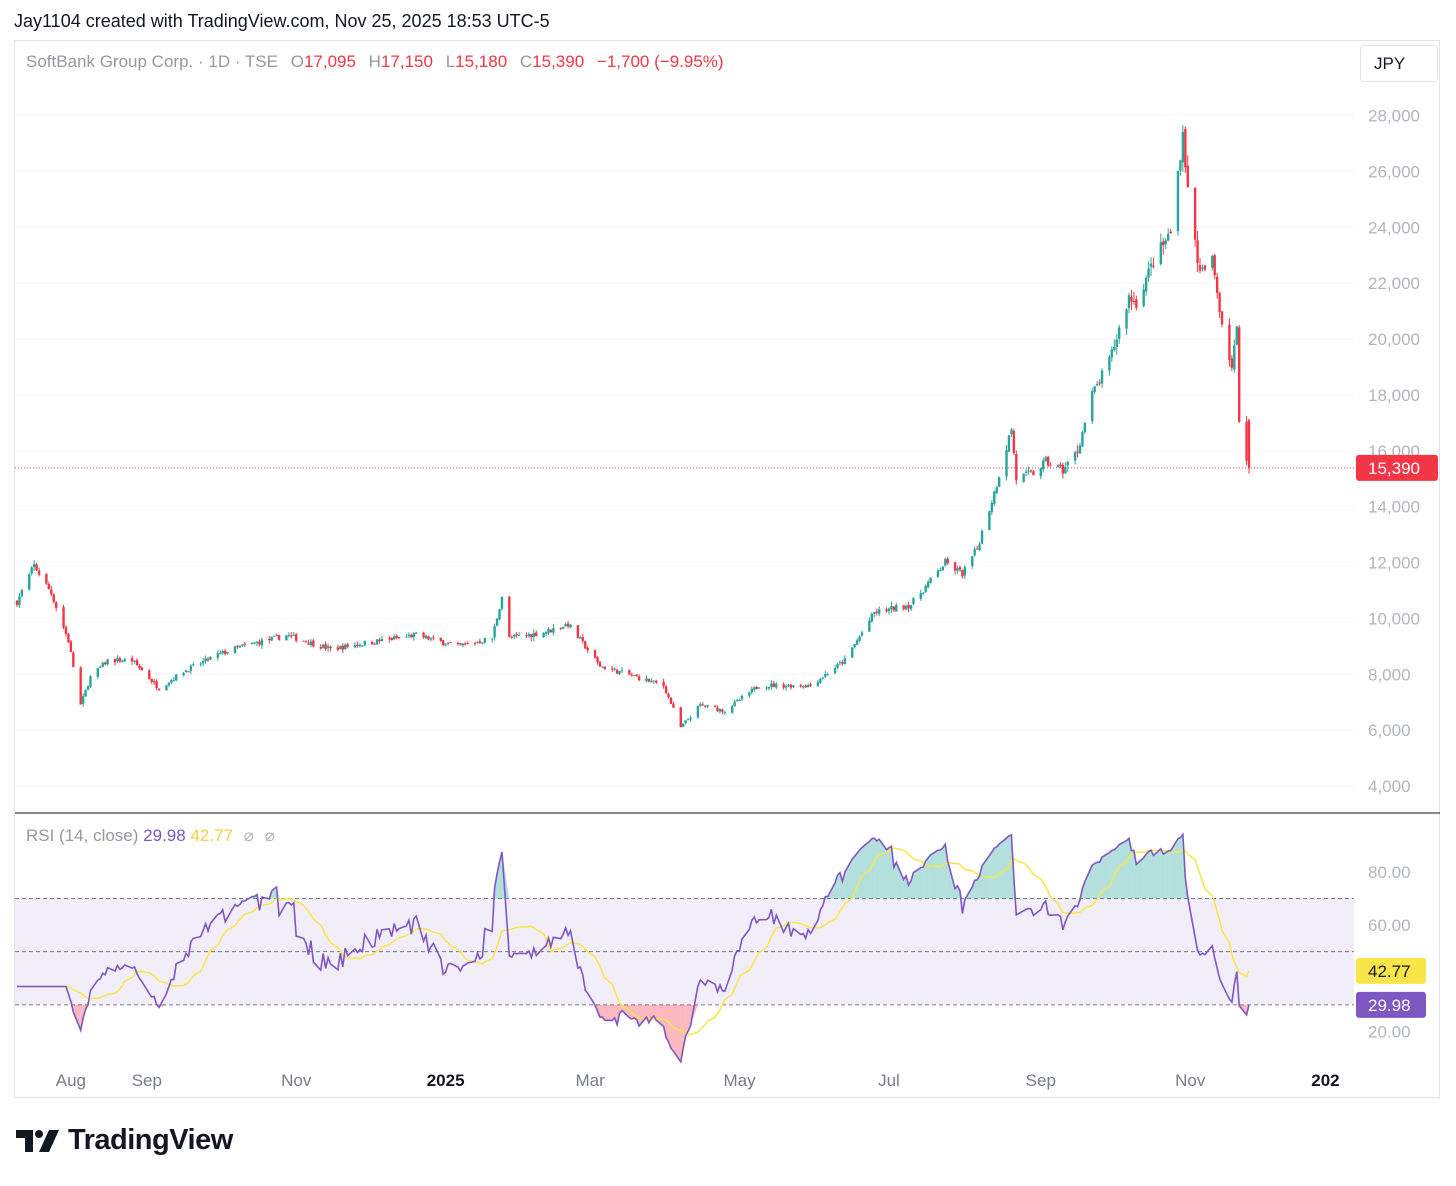  What do you see at coordinates (1394, 227) in the screenshot?
I see `price-tick-label: 24,000` at bounding box center [1394, 227].